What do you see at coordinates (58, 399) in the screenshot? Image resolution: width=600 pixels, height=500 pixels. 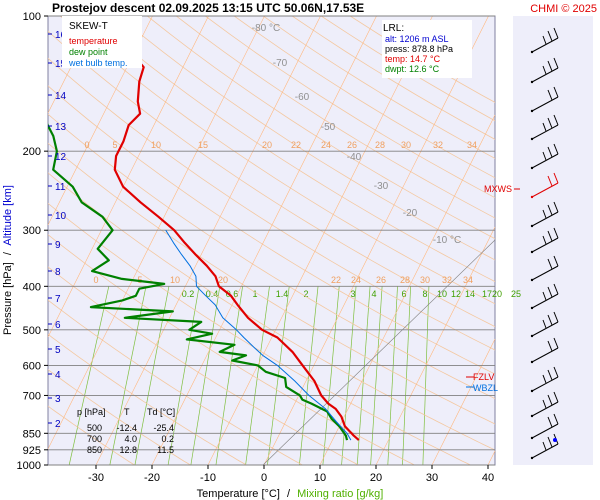 I see `altitude-tick-label: 3` at bounding box center [58, 399].